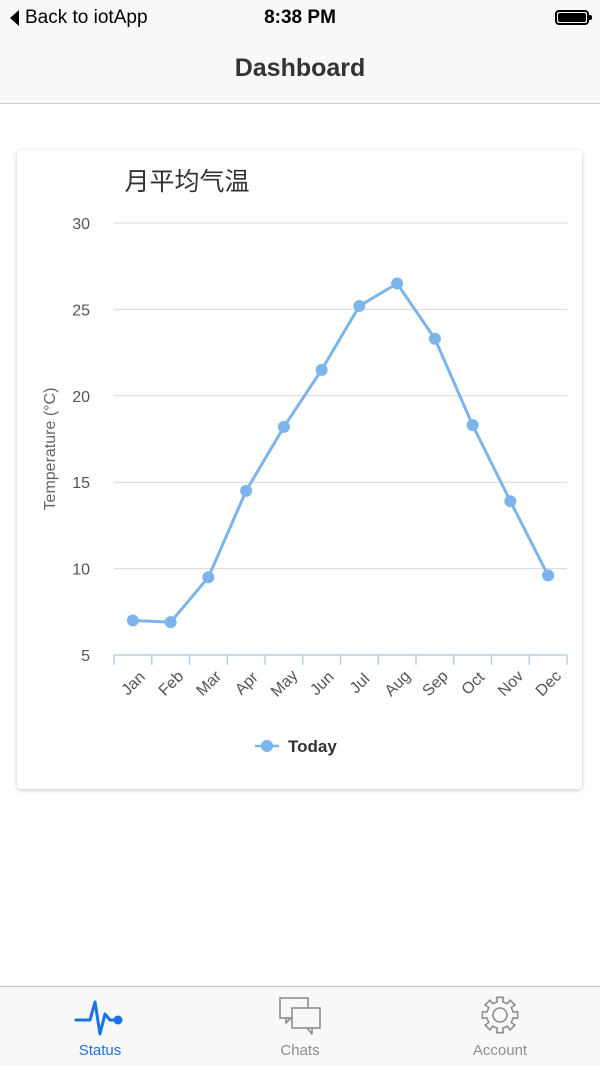 The width and height of the screenshot is (600, 1066). I want to click on x-tick-label: Sep, so click(436, 684).